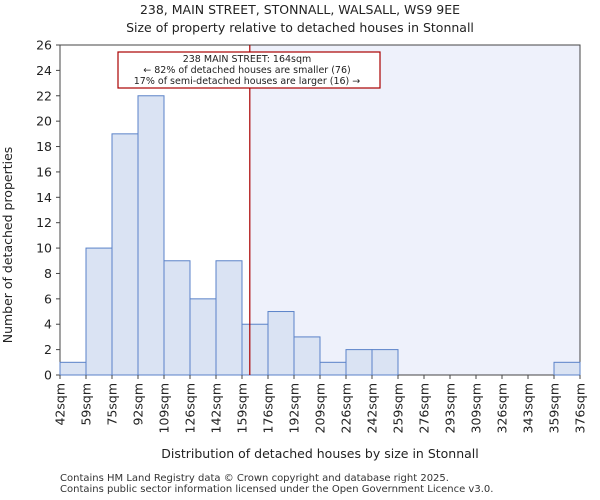  Describe the element at coordinates (554, 408) in the screenshot. I see `x-tick-label: 359sqm` at that location.